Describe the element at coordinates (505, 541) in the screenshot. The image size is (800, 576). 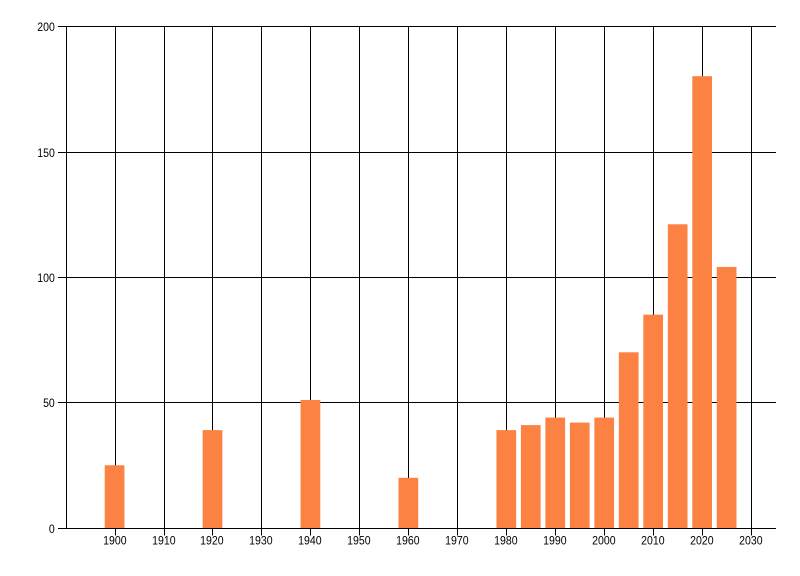
I see `svg-text: 1980` at that location.